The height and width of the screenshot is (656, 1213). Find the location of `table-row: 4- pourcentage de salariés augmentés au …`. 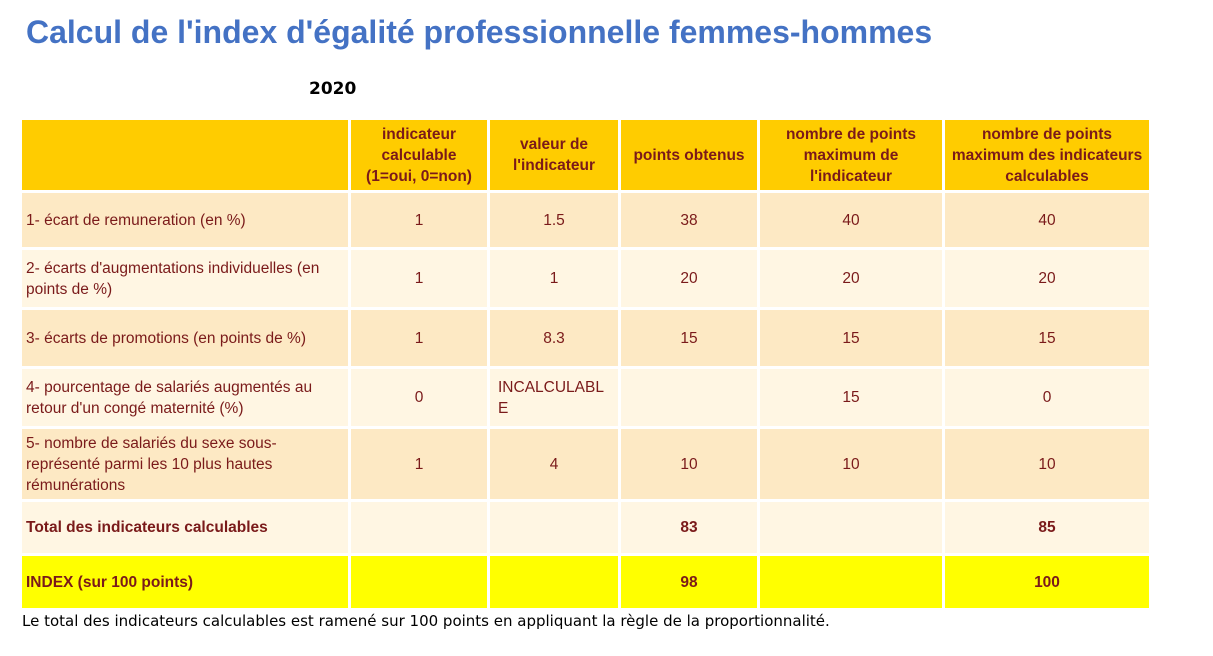

table-row: 4- pourcentage de salariés augmentés au … is located at coordinates (585, 397).